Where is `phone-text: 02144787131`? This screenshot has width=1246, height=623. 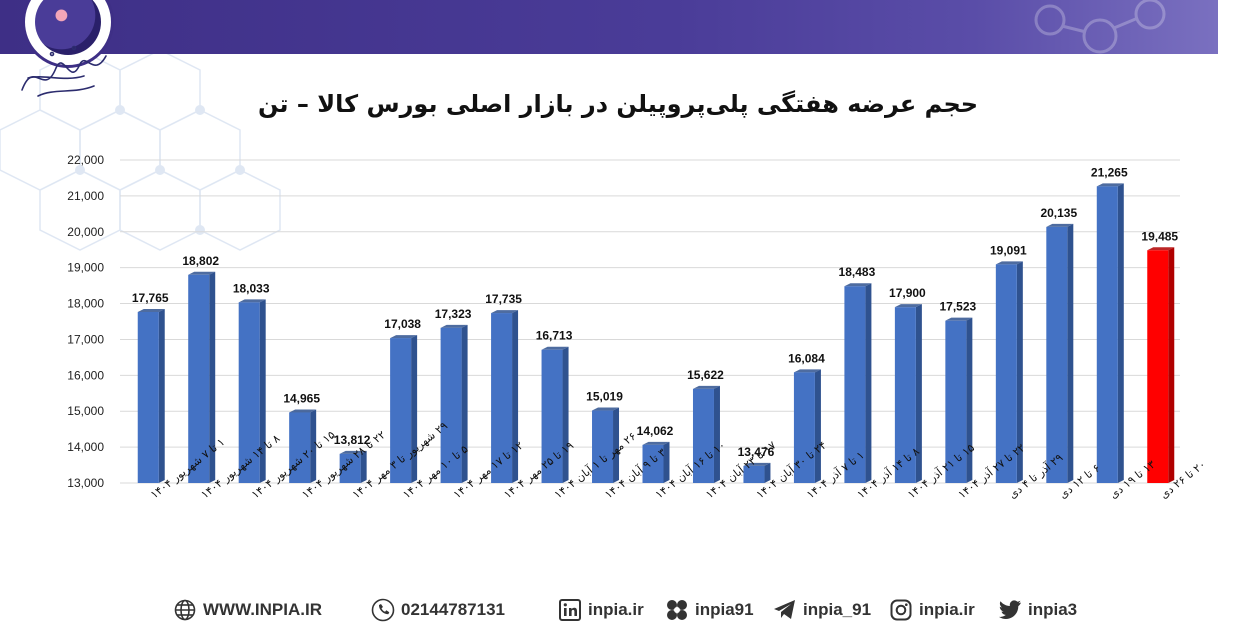 phone-text: 02144787131 is located at coordinates (453, 609).